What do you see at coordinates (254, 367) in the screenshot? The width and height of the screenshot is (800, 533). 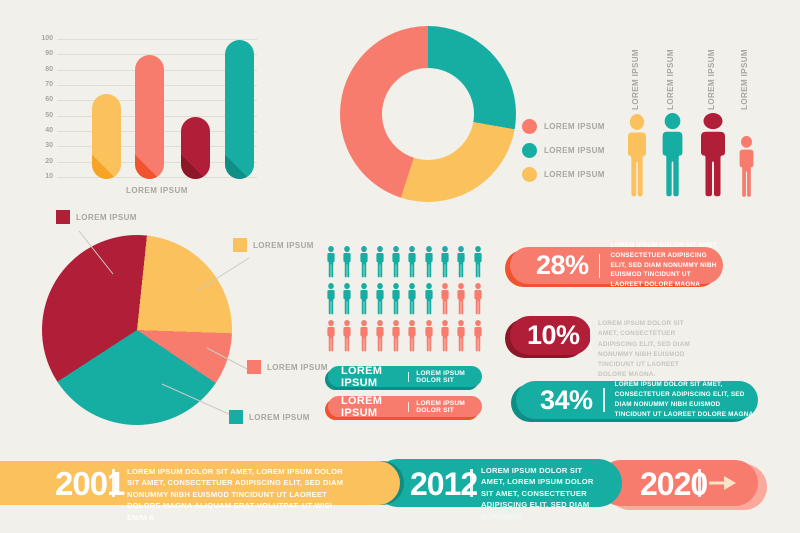 I see `swatch-coral-icon` at bounding box center [254, 367].